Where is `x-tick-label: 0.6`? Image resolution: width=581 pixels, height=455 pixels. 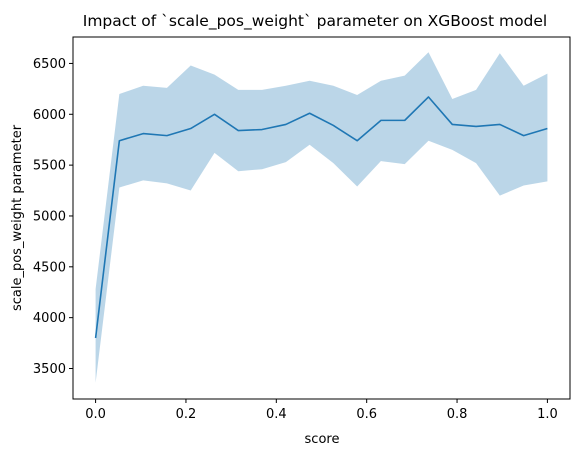
x-tick-label: 0.6 is located at coordinates (366, 414).